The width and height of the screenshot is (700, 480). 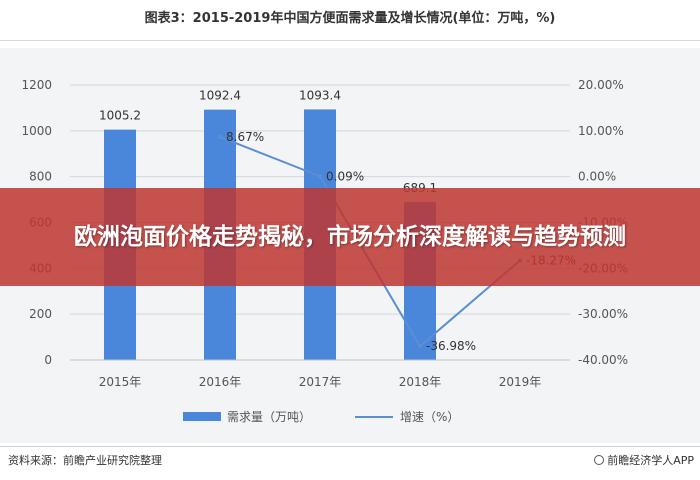 I want to click on x-tick-label: 2016年, so click(x=220, y=382).